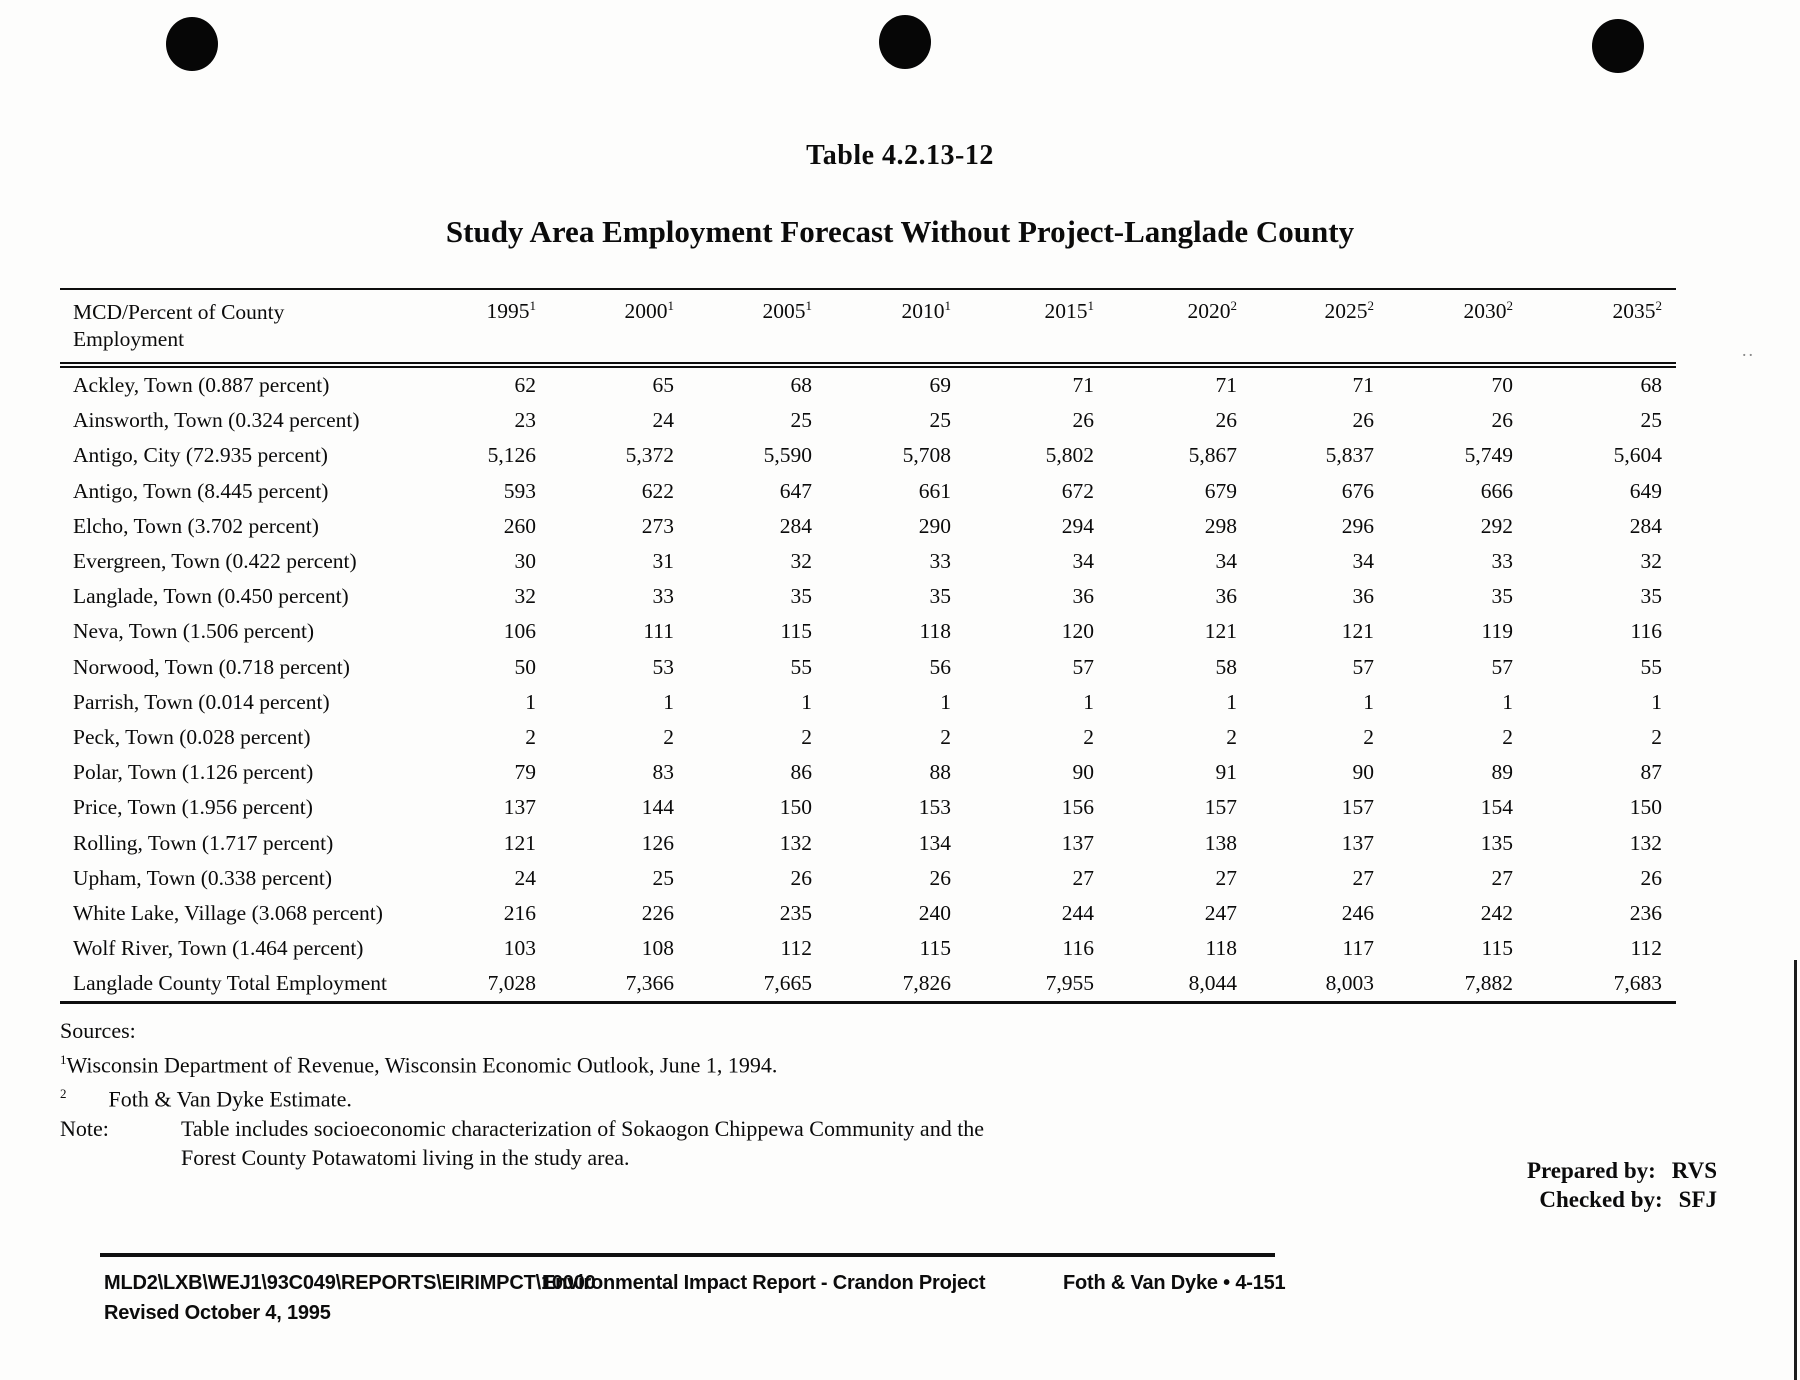 This screenshot has height=1380, width=1800. Describe the element at coordinates (193, 807) in the screenshot. I see `mcd-label: Price, Town (1.956 percent)` at that location.